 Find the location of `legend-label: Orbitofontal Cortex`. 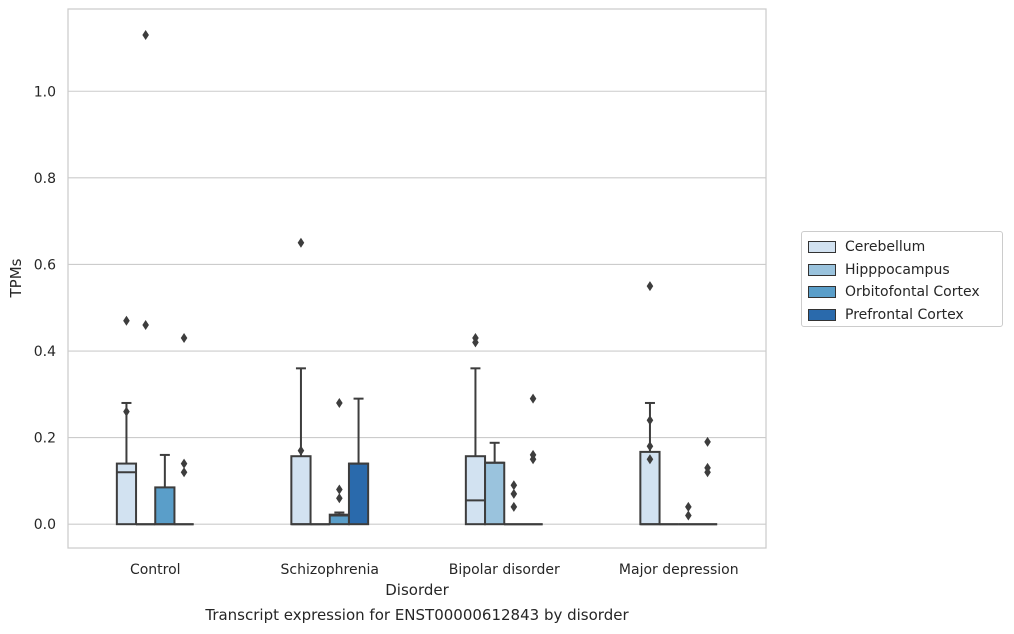

legend-label: Orbitofontal Cortex is located at coordinates (912, 292).